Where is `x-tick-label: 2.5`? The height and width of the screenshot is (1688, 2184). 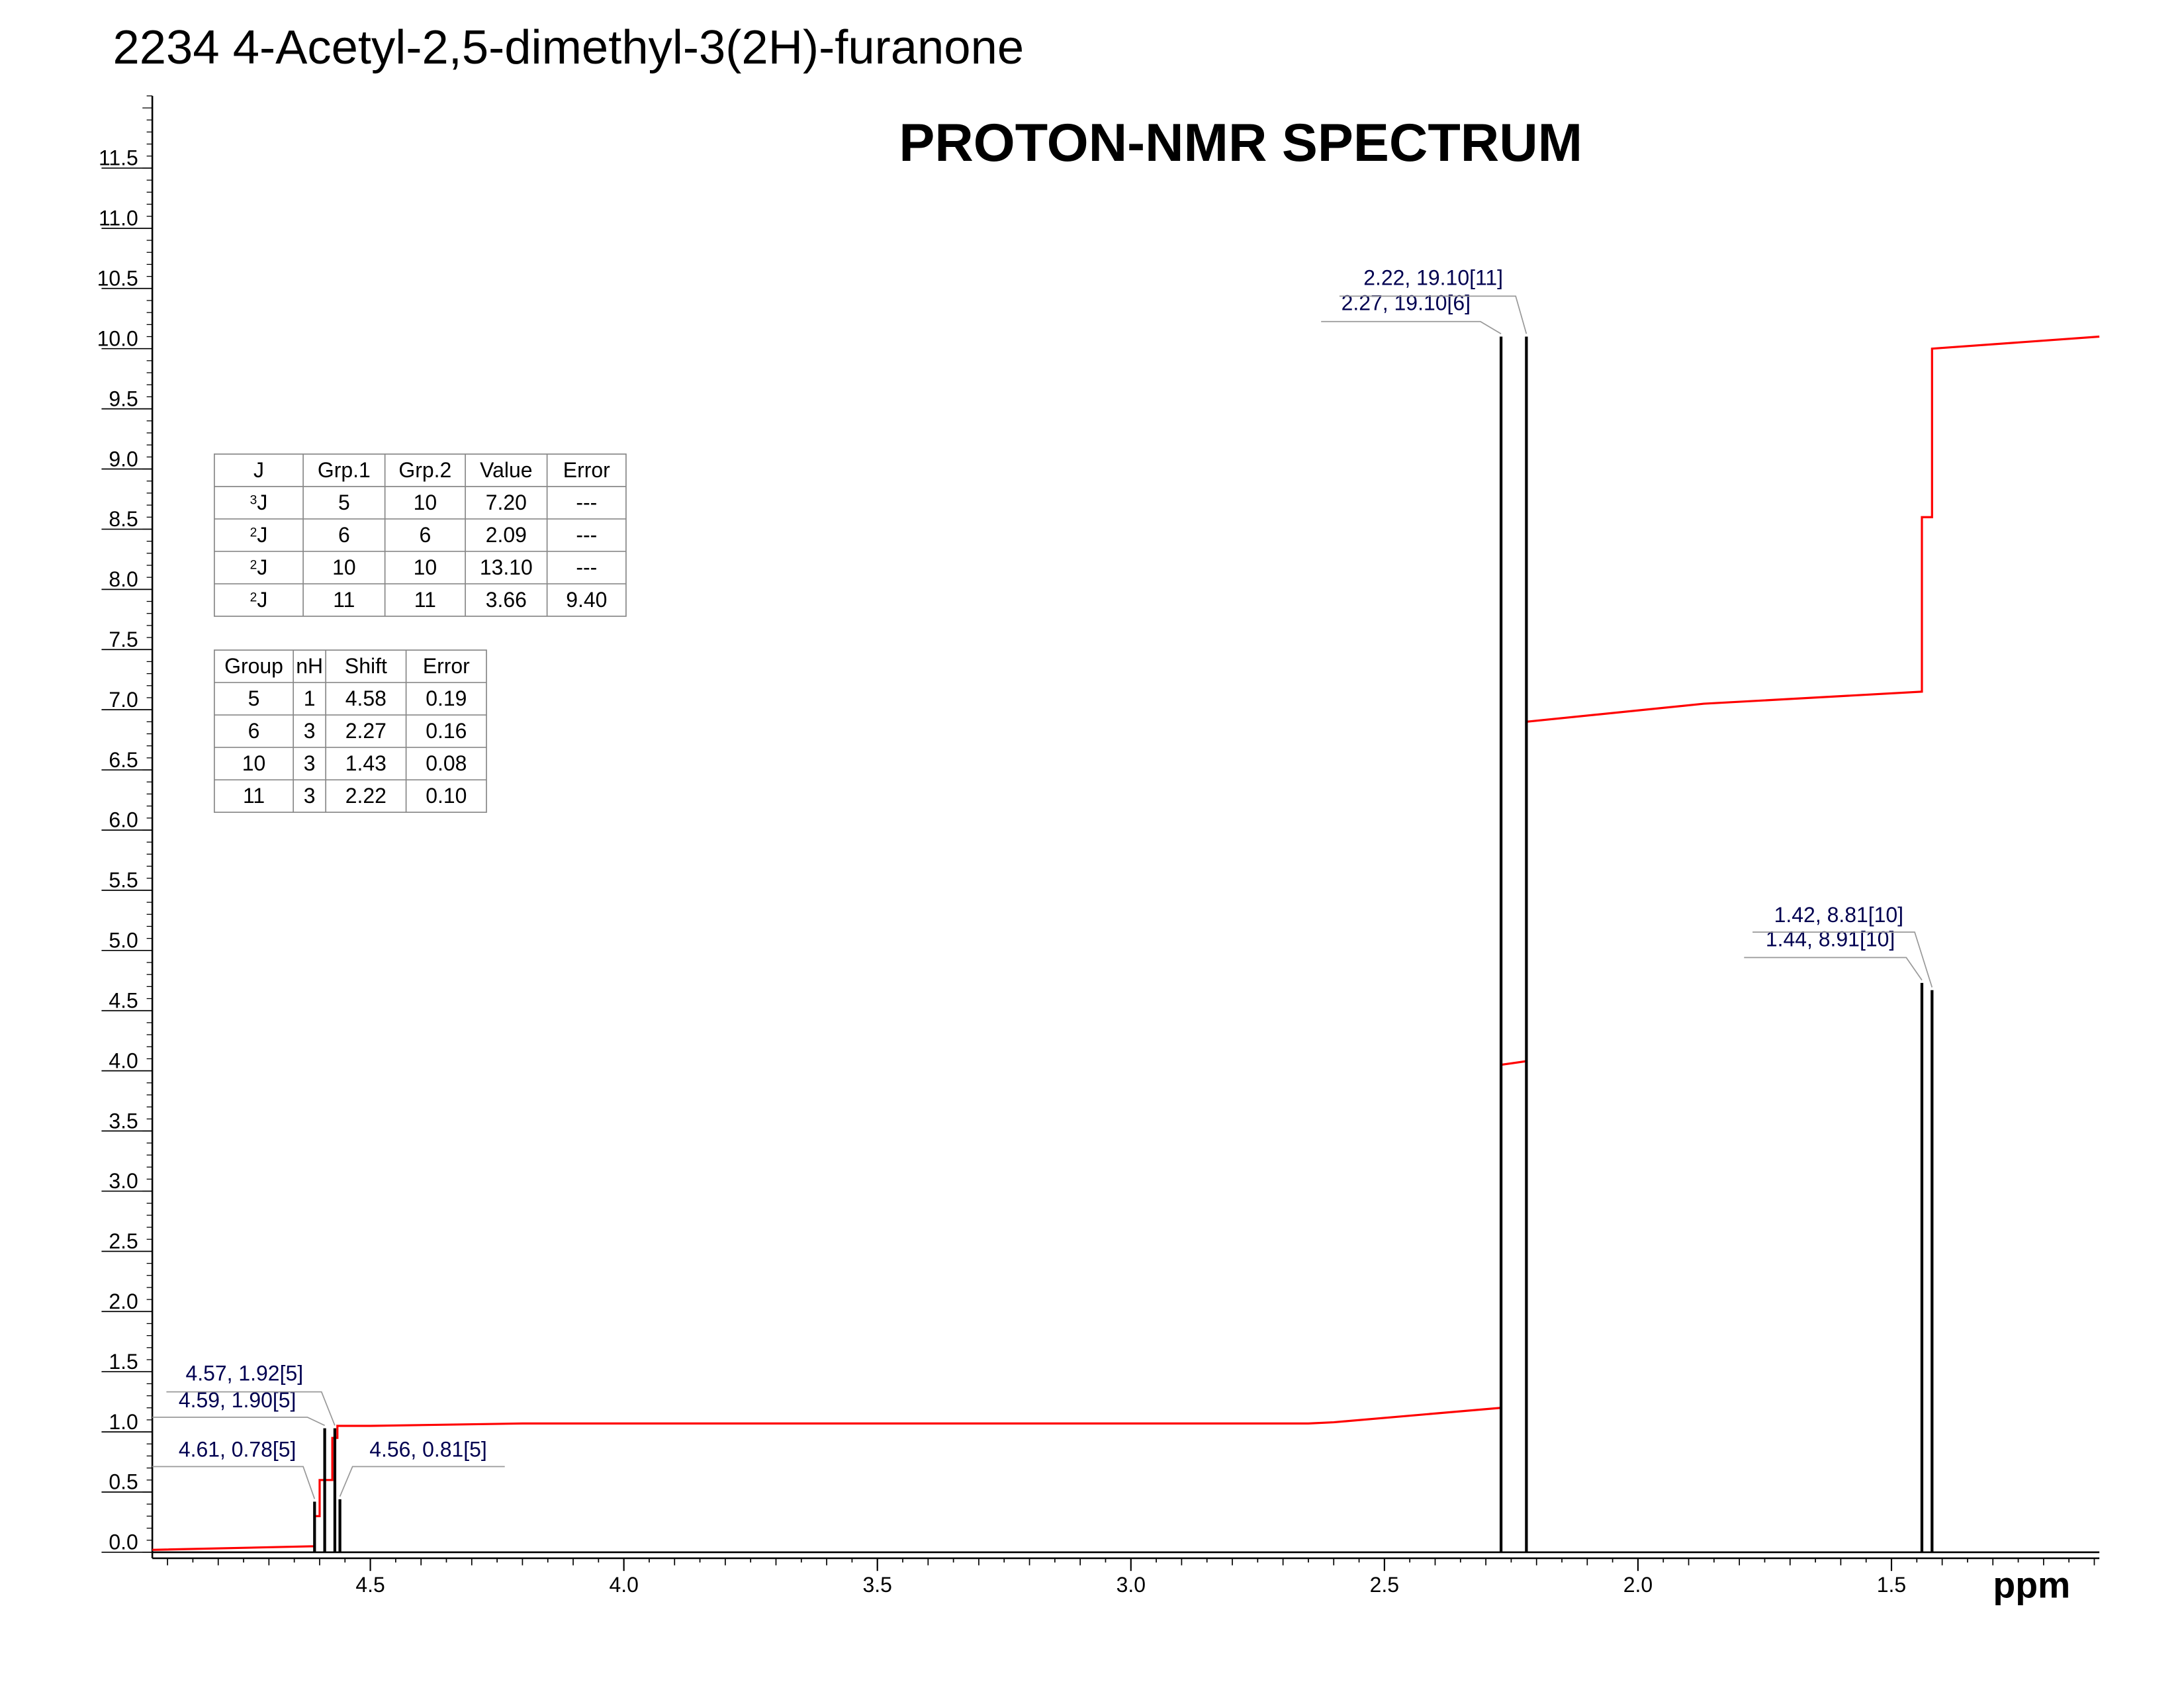
x-tick-label: 2.5 is located at coordinates (1385, 1585).